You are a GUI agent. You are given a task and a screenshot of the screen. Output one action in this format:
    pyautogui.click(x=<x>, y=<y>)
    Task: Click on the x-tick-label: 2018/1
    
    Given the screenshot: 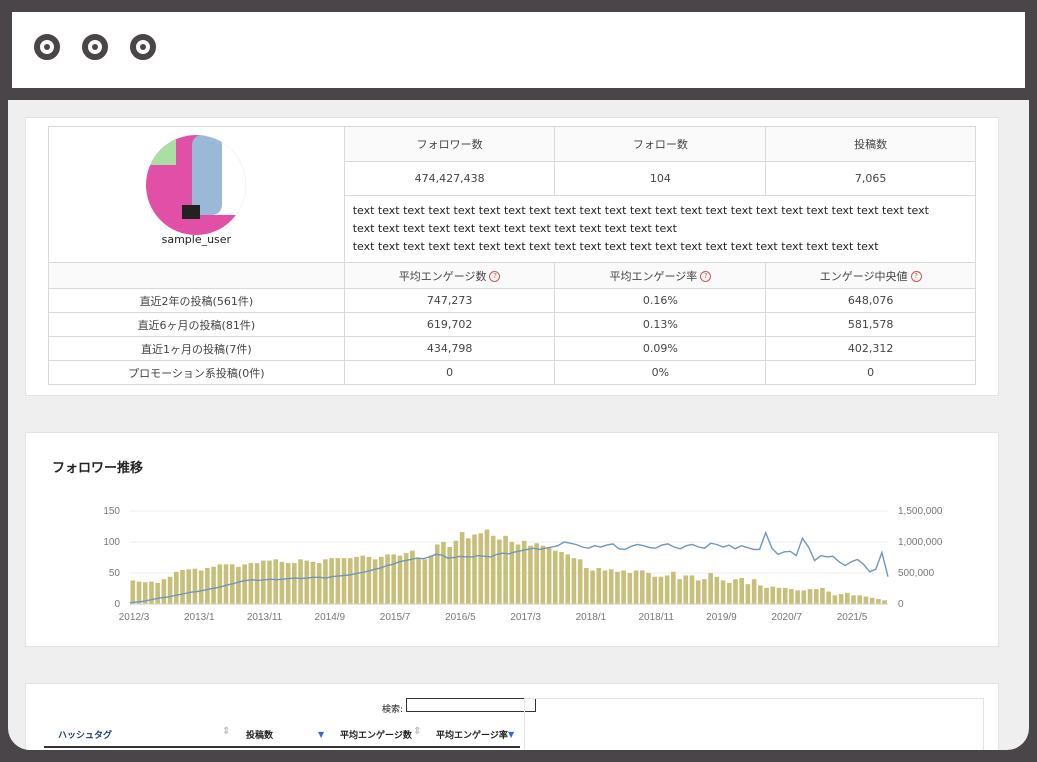 What is the action you would take?
    pyautogui.click(x=591, y=617)
    